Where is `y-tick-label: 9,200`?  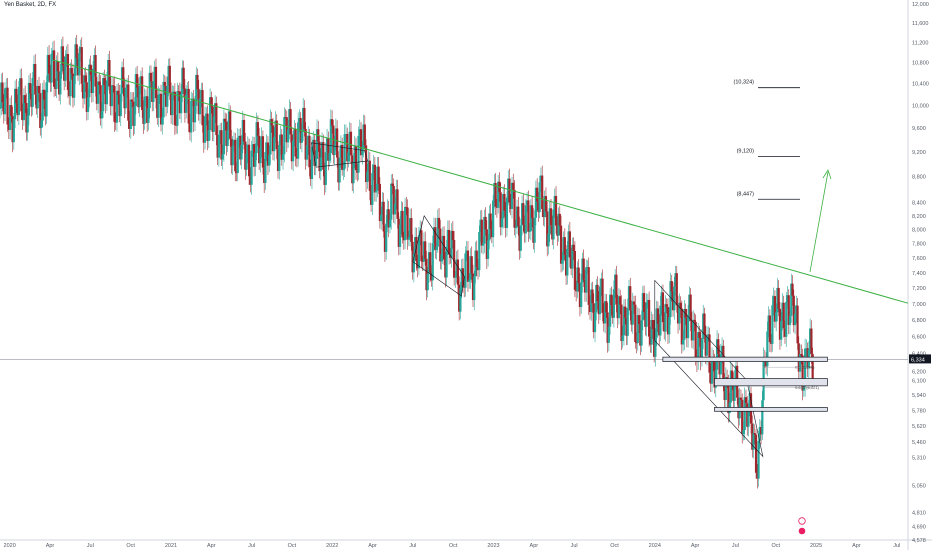
y-tick-label: 9,200 is located at coordinates (919, 153).